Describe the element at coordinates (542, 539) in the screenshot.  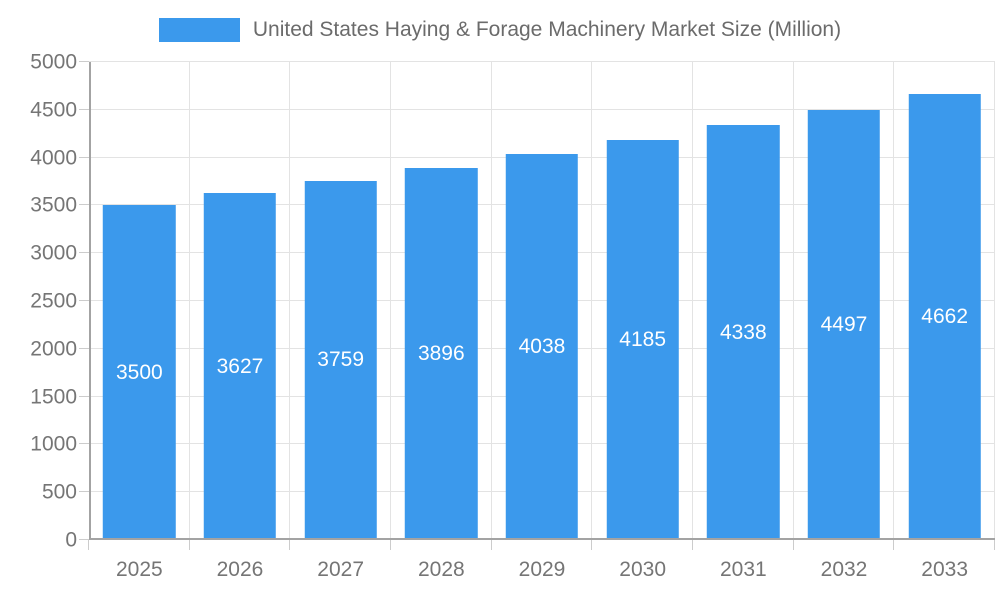
I see `x-axis-line` at that location.